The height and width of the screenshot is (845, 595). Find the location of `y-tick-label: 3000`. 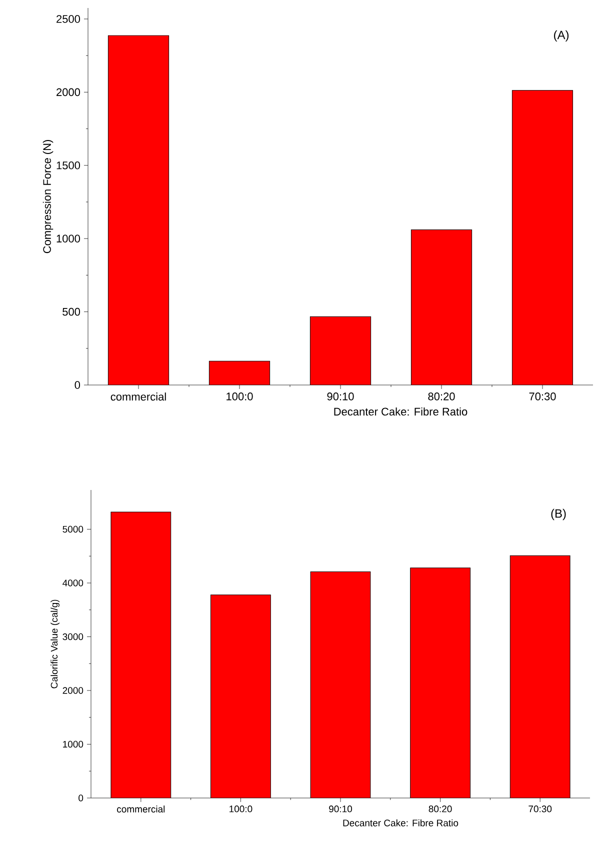

y-tick-label: 3000 is located at coordinates (73, 636).